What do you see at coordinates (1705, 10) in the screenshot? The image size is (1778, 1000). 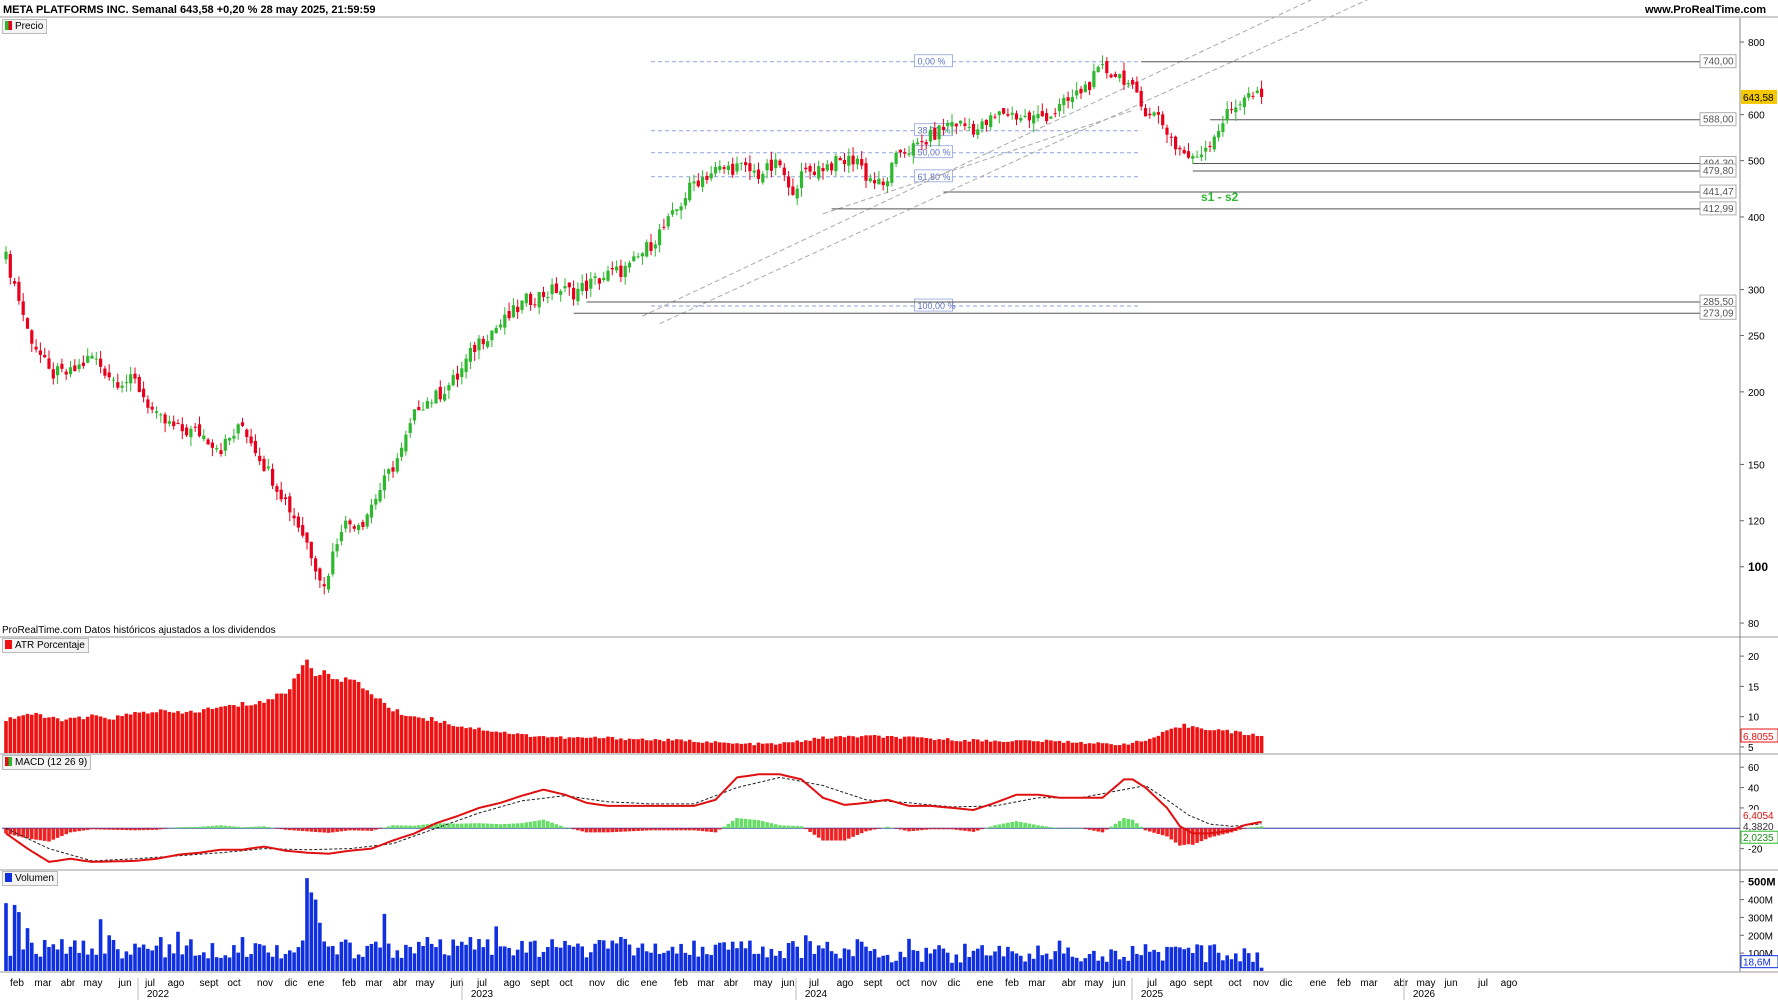 I see `site-link: www.ProRealTime.com` at bounding box center [1705, 10].